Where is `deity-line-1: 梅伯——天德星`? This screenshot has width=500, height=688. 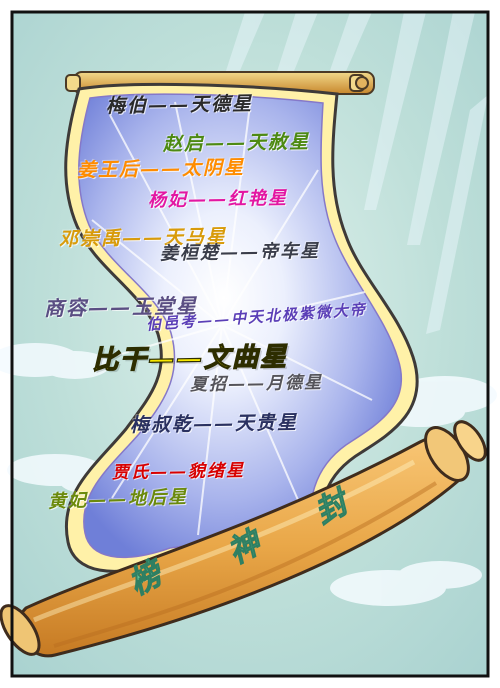
deity-line-1: 梅伯——天德星 is located at coordinates (179, 105).